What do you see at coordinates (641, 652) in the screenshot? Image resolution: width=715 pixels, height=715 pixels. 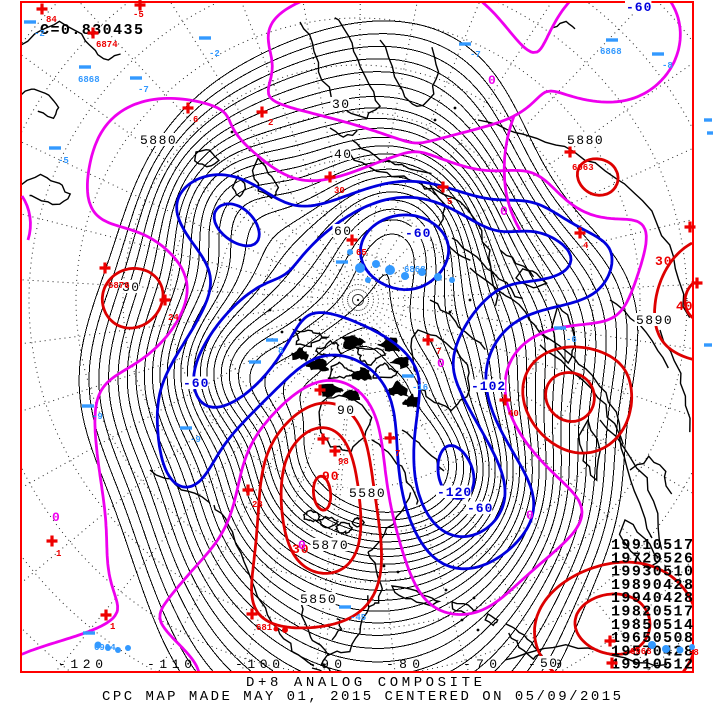 I see `svg-text: 6968` at bounding box center [641, 652].